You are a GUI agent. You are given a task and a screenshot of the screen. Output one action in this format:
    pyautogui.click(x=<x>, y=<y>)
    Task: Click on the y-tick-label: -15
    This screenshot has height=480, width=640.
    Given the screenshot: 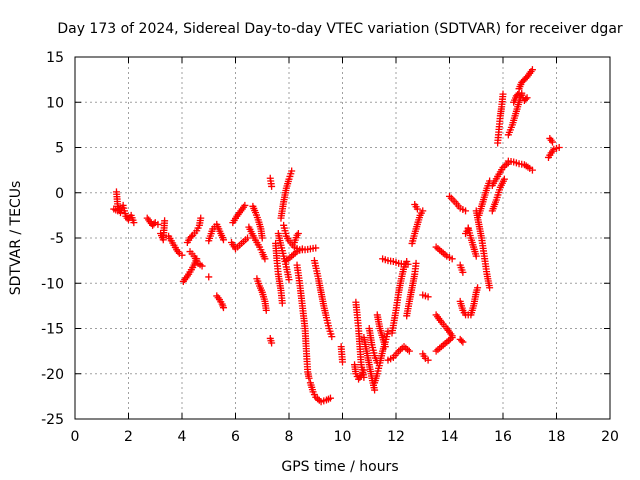 What is the action you would take?
    pyautogui.click(x=52, y=330)
    